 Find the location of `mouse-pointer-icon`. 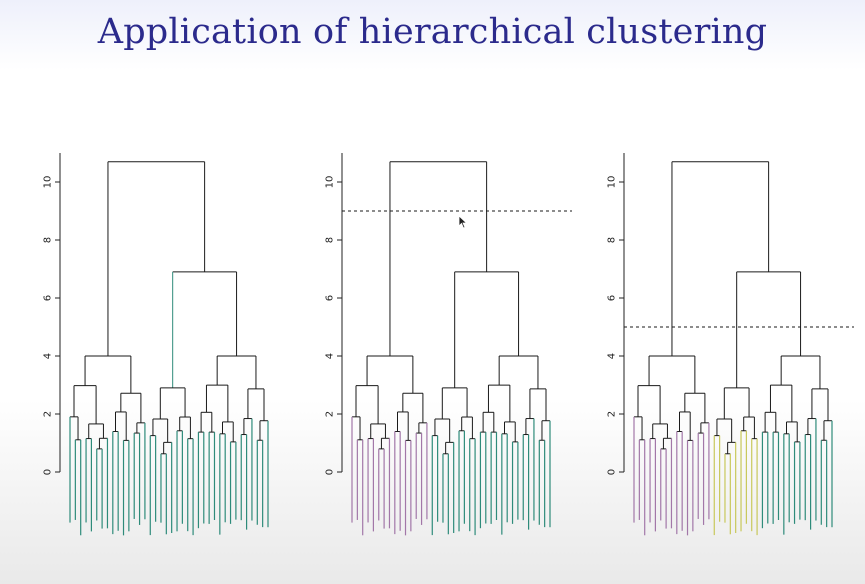

mouse-pointer-icon is located at coordinates (463, 223).